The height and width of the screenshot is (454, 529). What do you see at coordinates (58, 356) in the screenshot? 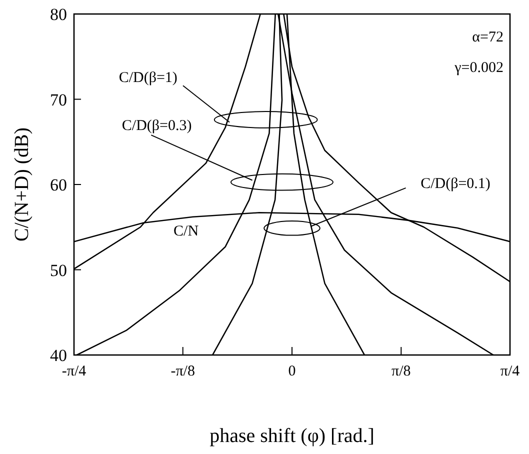
I see `y-tick-label: 40` at bounding box center [58, 356].